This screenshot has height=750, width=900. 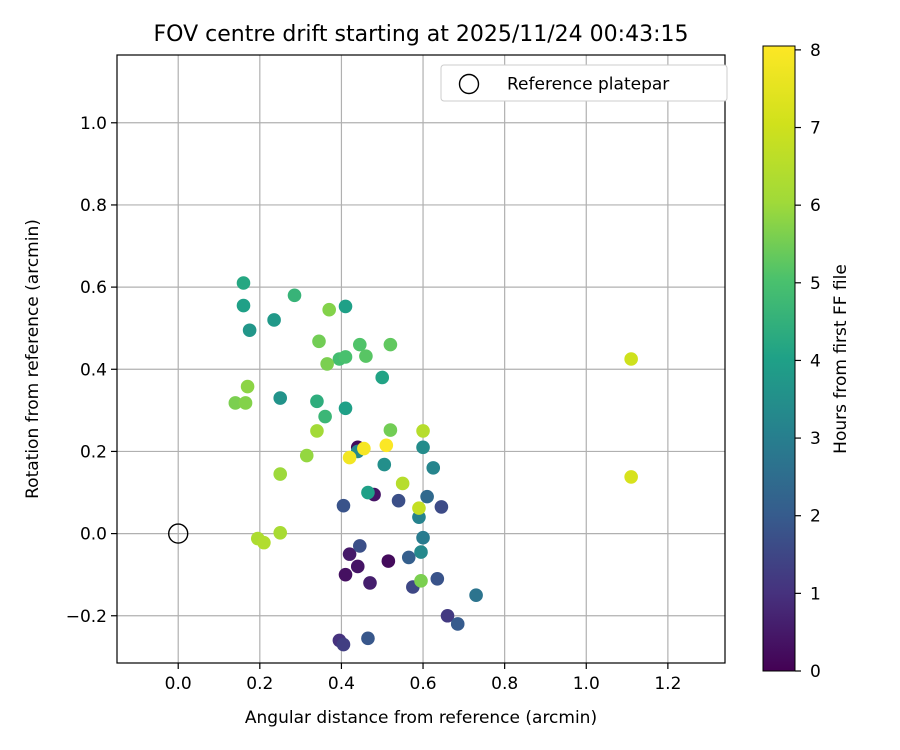 What do you see at coordinates (815, 51) in the screenshot?
I see `colorbar-tick-label: 8` at bounding box center [815, 51].